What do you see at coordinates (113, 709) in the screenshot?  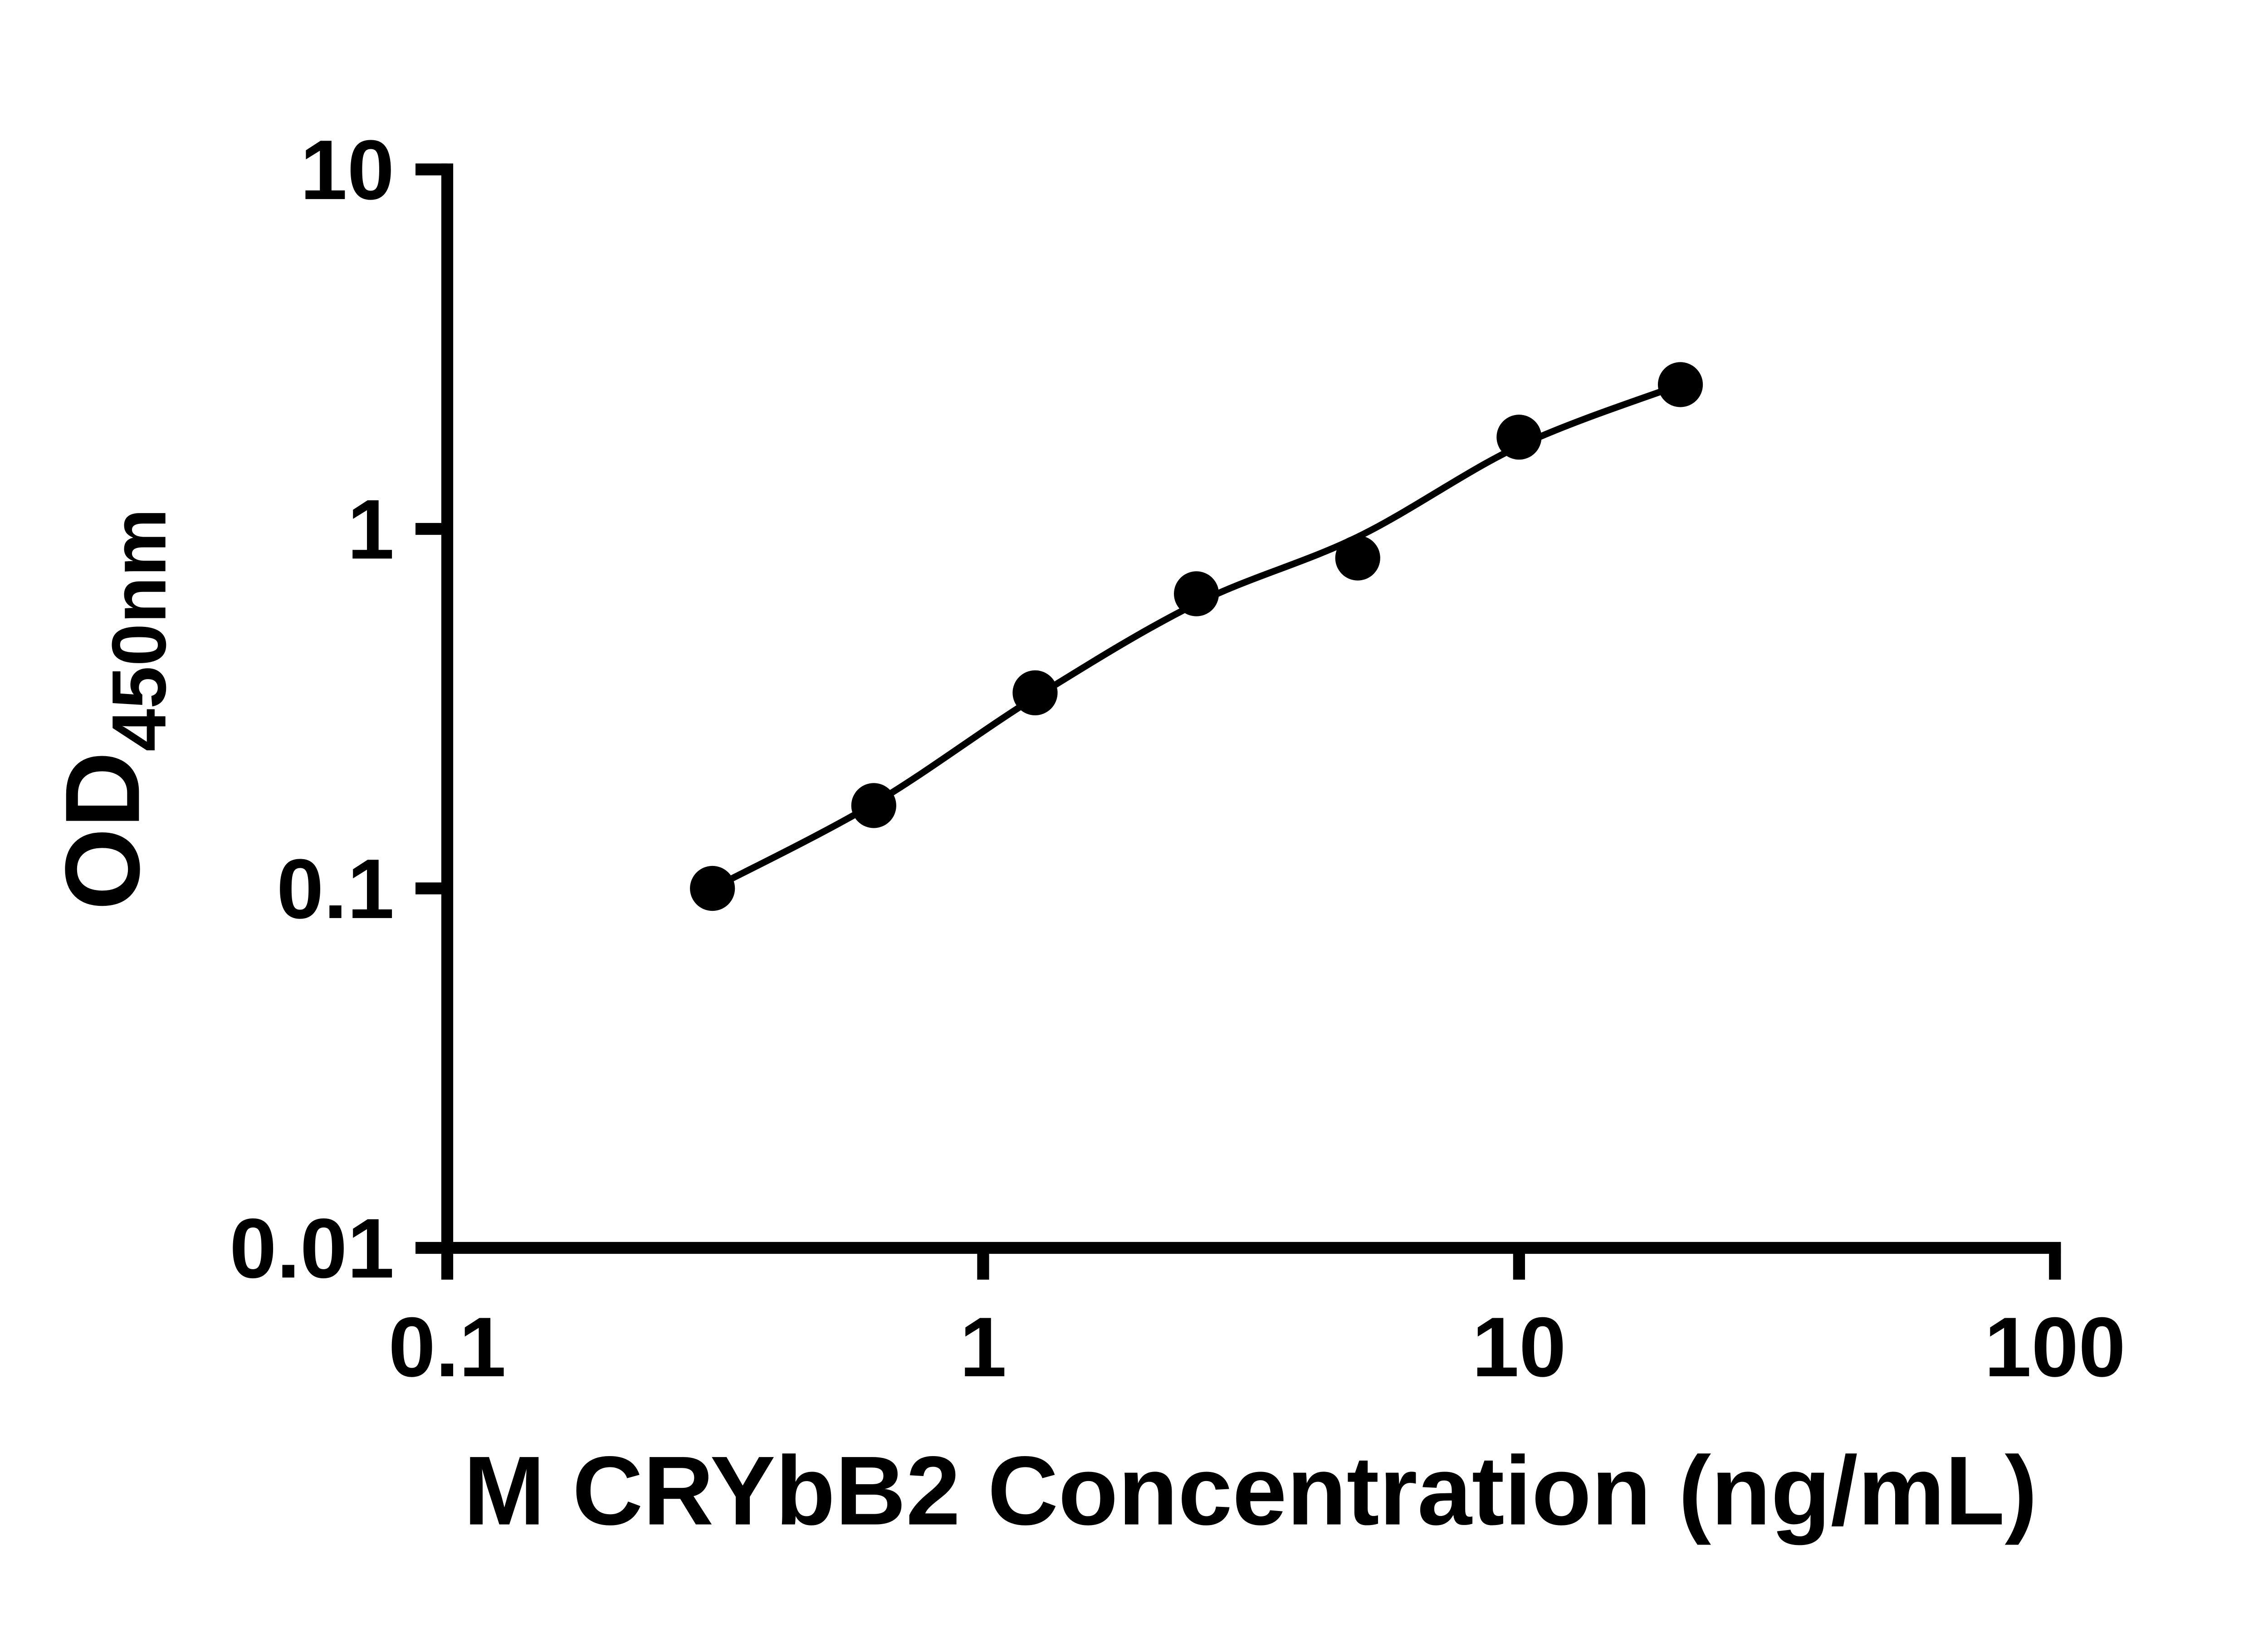 I see `y-axis-title: OD450nm` at bounding box center [113, 709].